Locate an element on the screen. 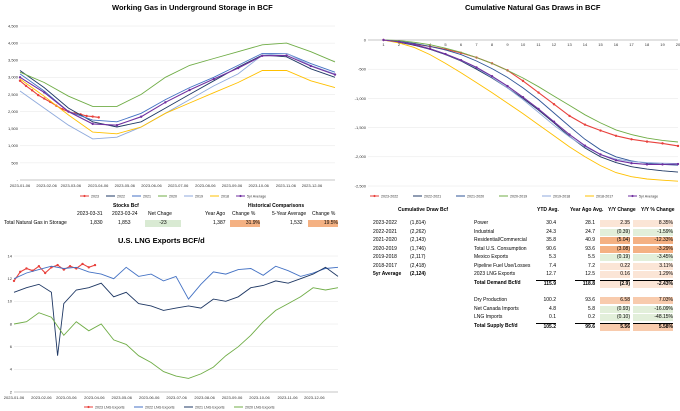  x-tick-label: 5 is located at coordinates (445, 44).